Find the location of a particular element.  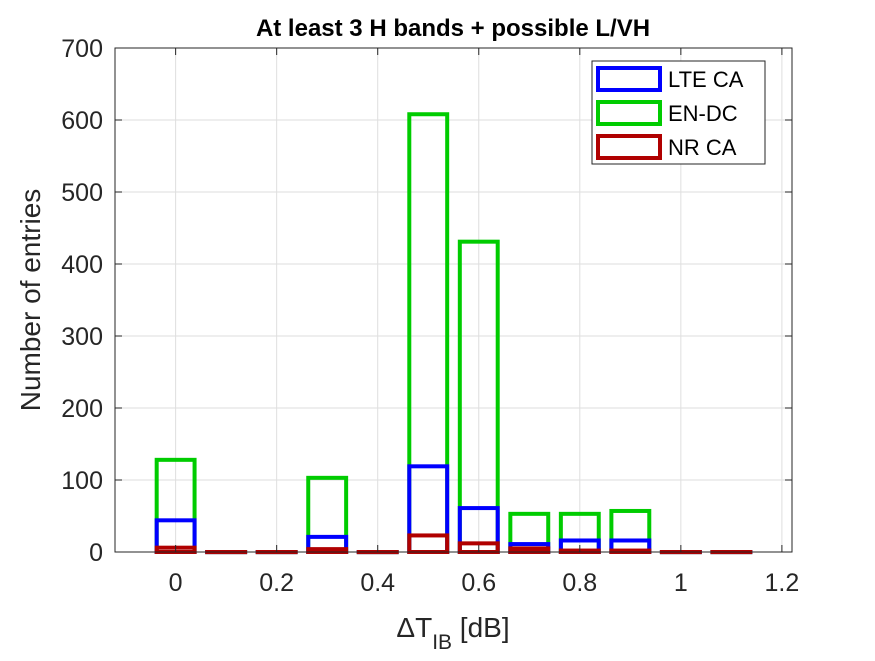

y-tick-label: 400 is located at coordinates (82, 265).